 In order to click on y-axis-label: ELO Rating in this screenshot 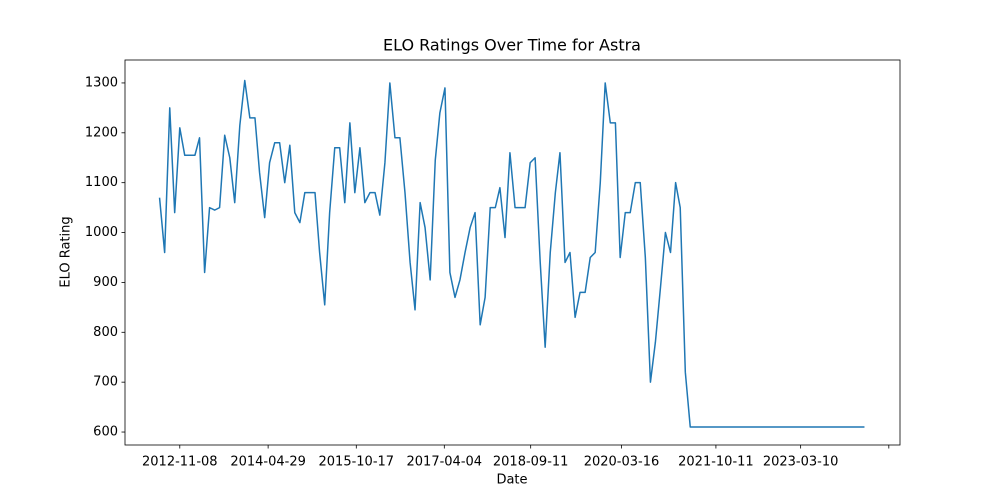, I will do `click(66, 251)`.